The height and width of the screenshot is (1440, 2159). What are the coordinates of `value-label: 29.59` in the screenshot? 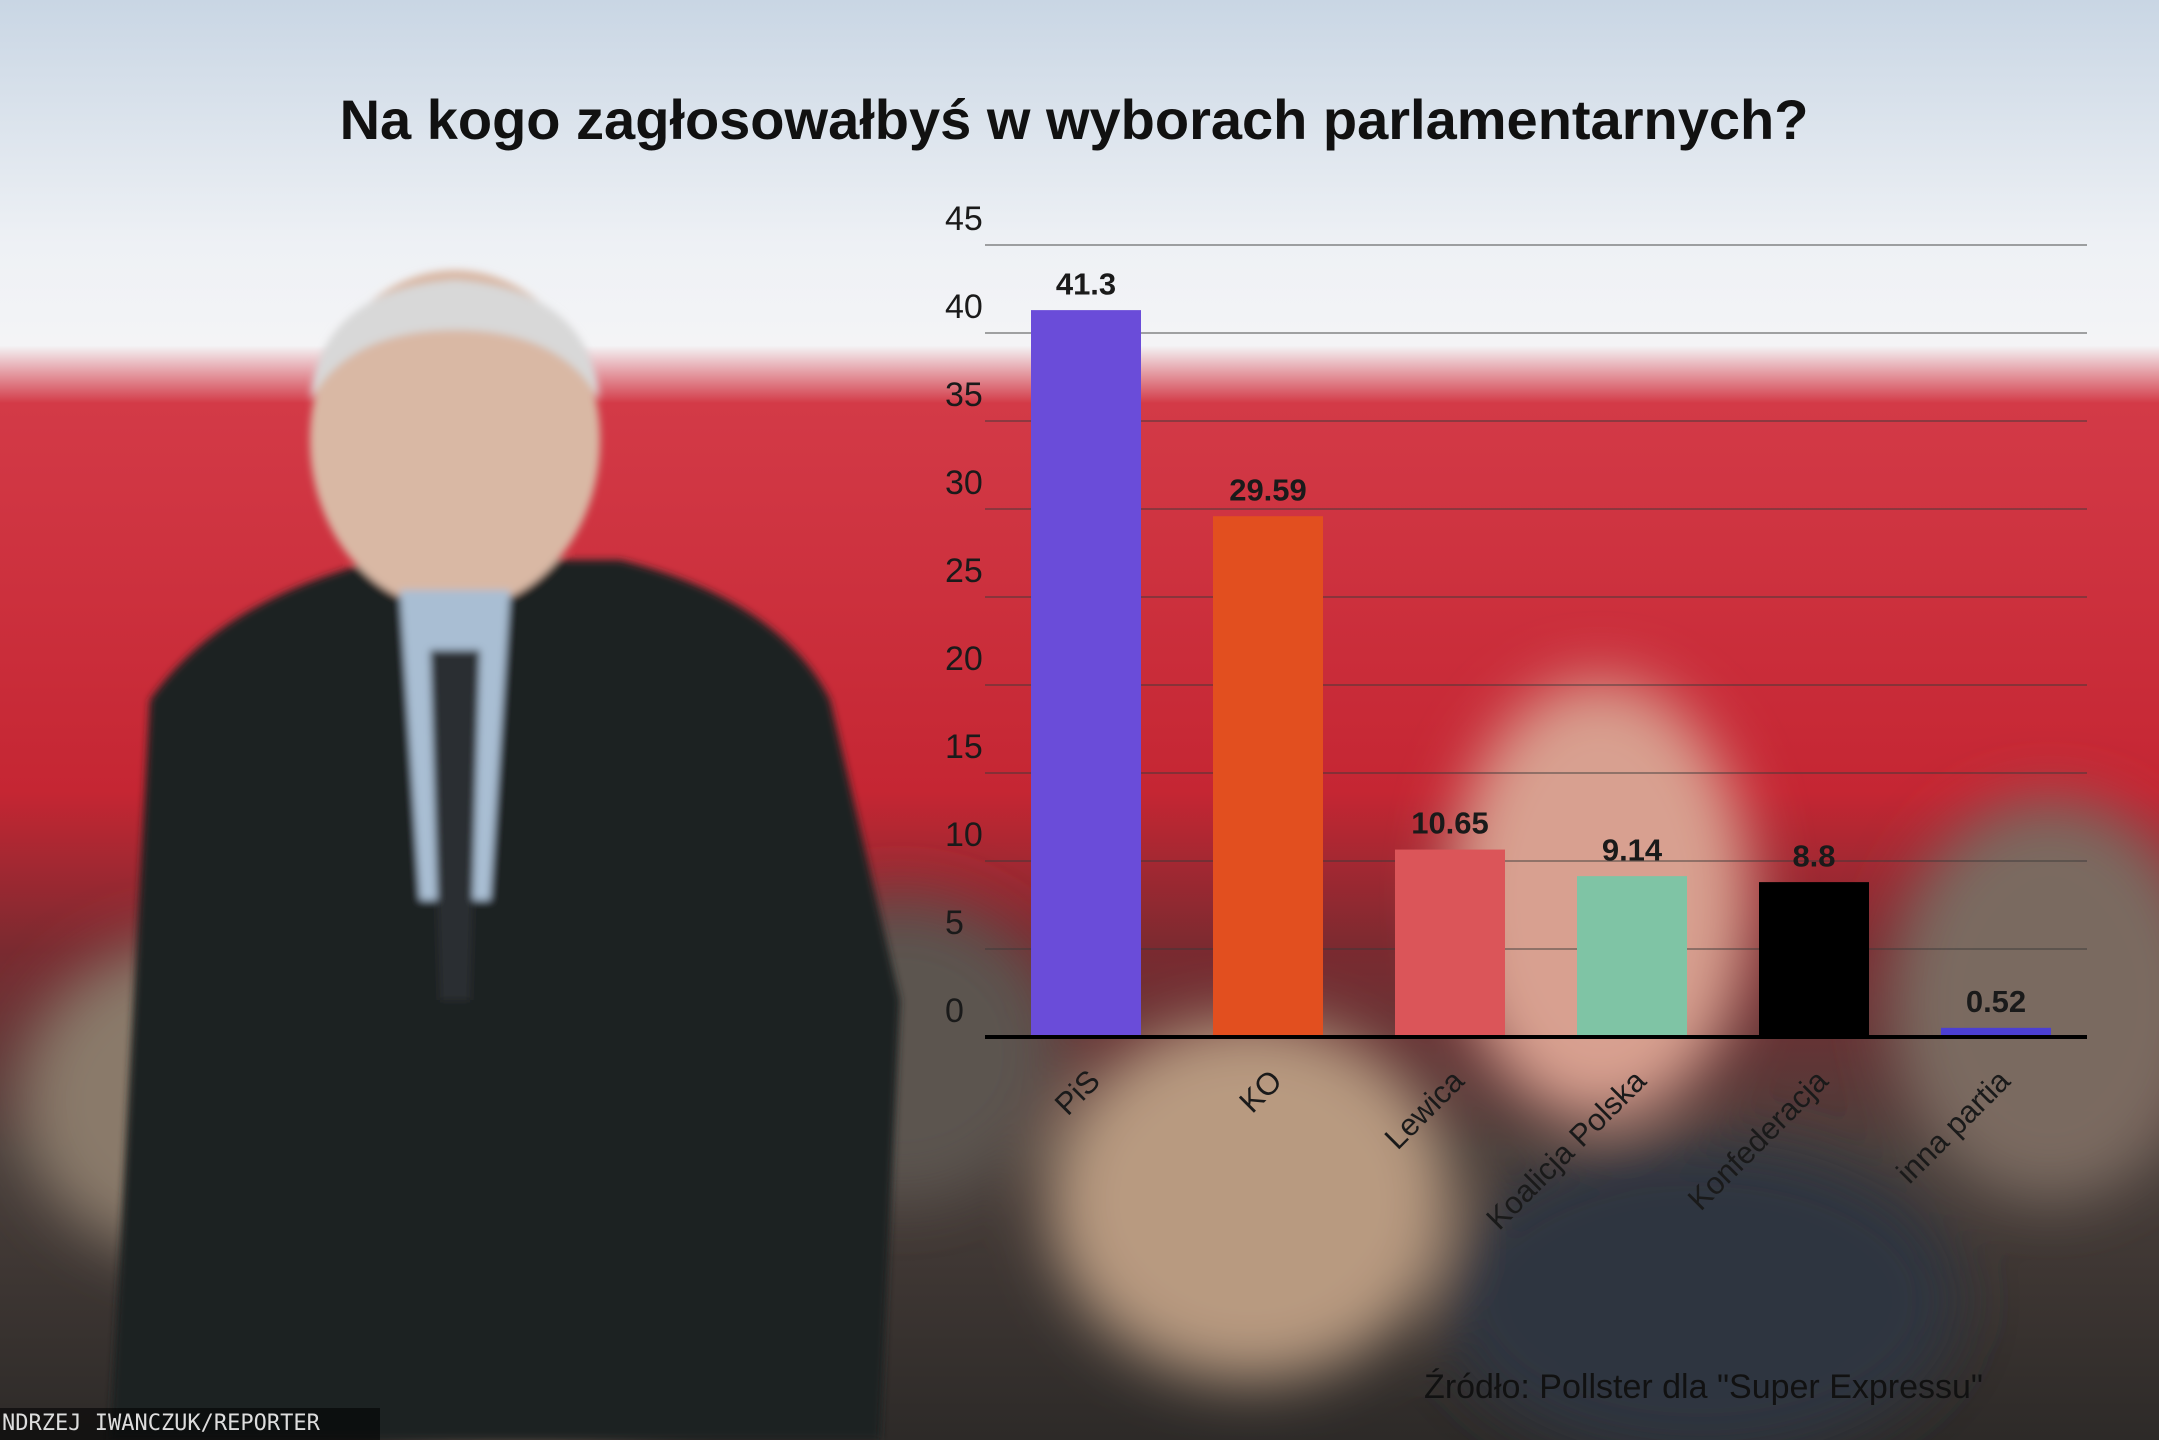 It's located at (1268, 489).